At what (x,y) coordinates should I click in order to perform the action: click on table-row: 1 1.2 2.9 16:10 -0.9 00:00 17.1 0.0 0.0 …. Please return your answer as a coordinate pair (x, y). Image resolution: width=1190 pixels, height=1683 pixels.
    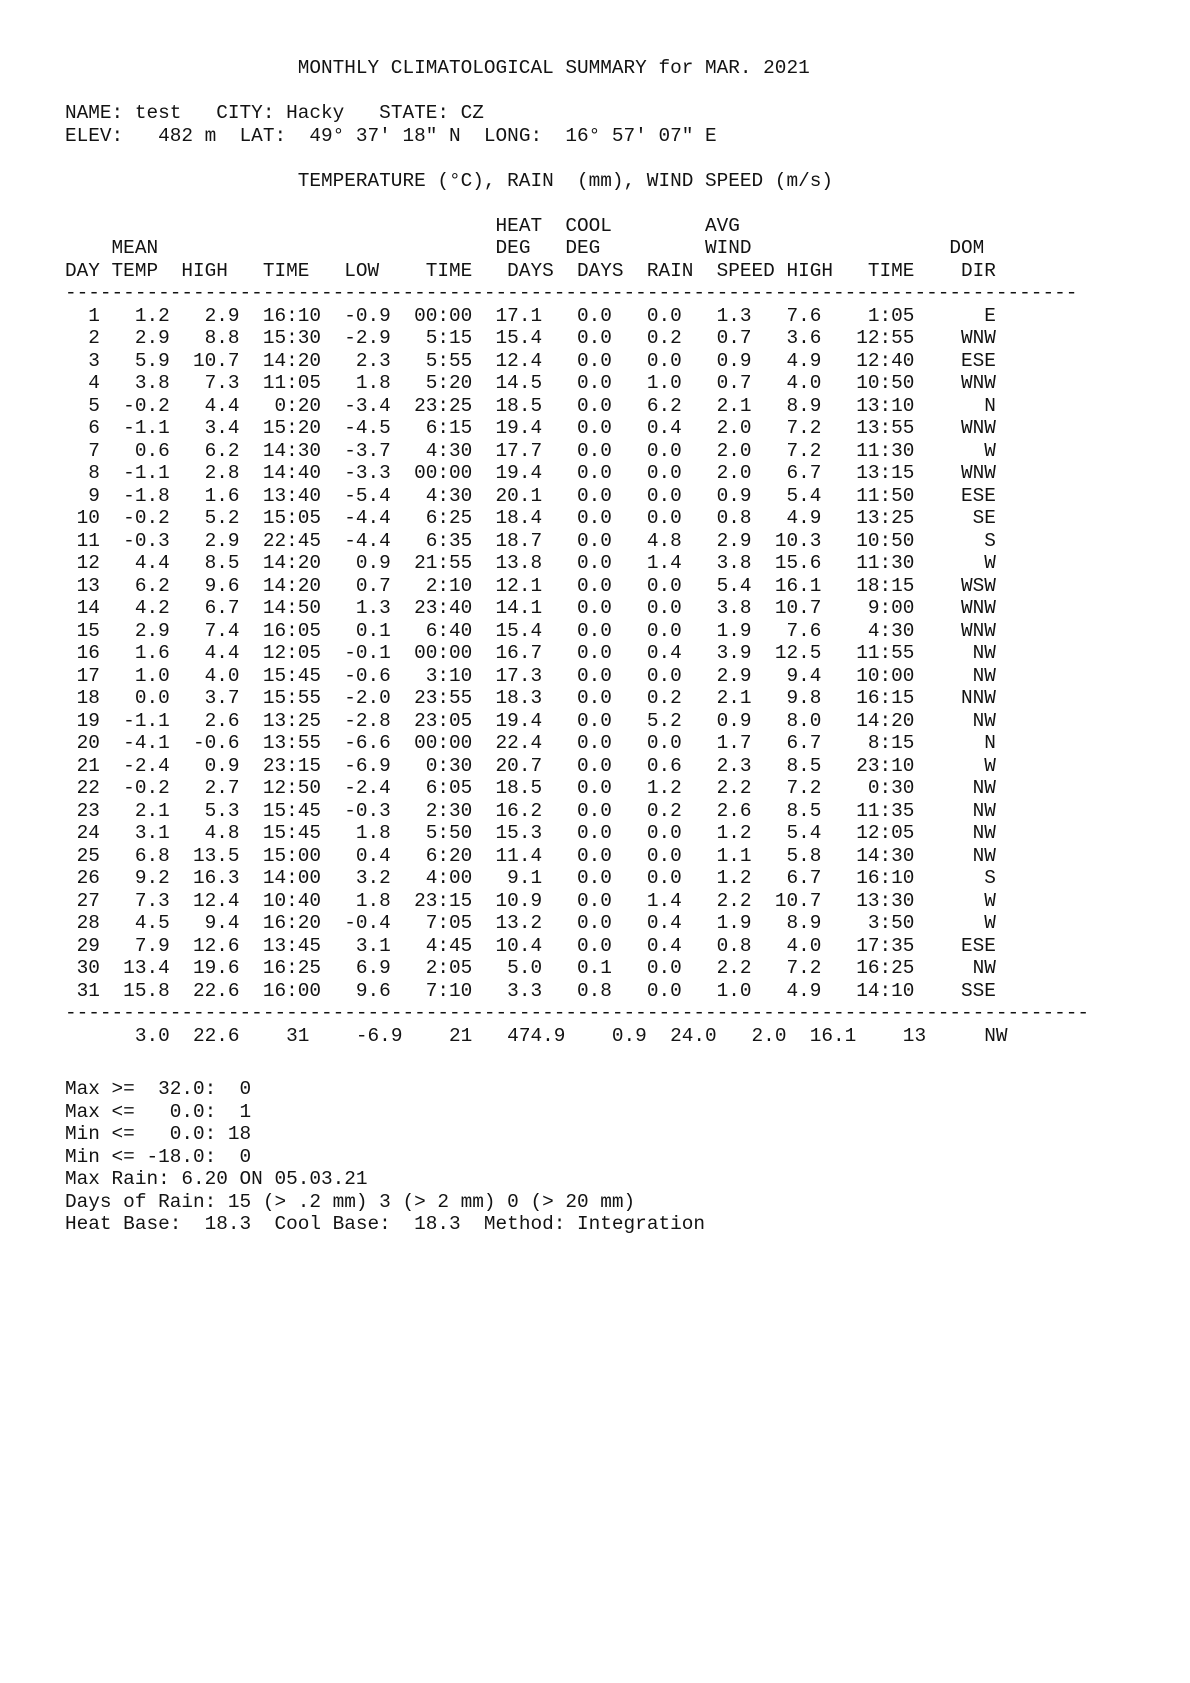
    Looking at the image, I should click on (530, 315).